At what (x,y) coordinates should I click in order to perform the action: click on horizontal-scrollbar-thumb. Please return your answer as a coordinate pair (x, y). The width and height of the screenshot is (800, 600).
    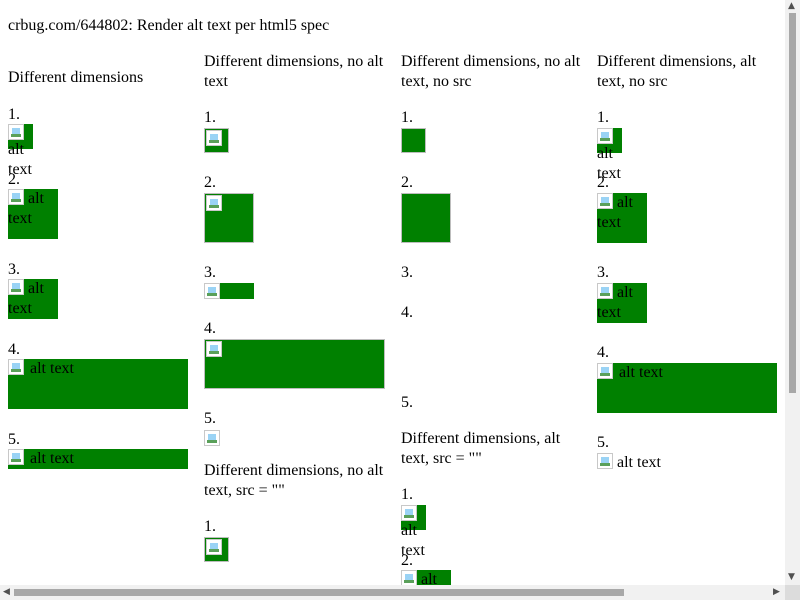
    Looking at the image, I should click on (319, 592).